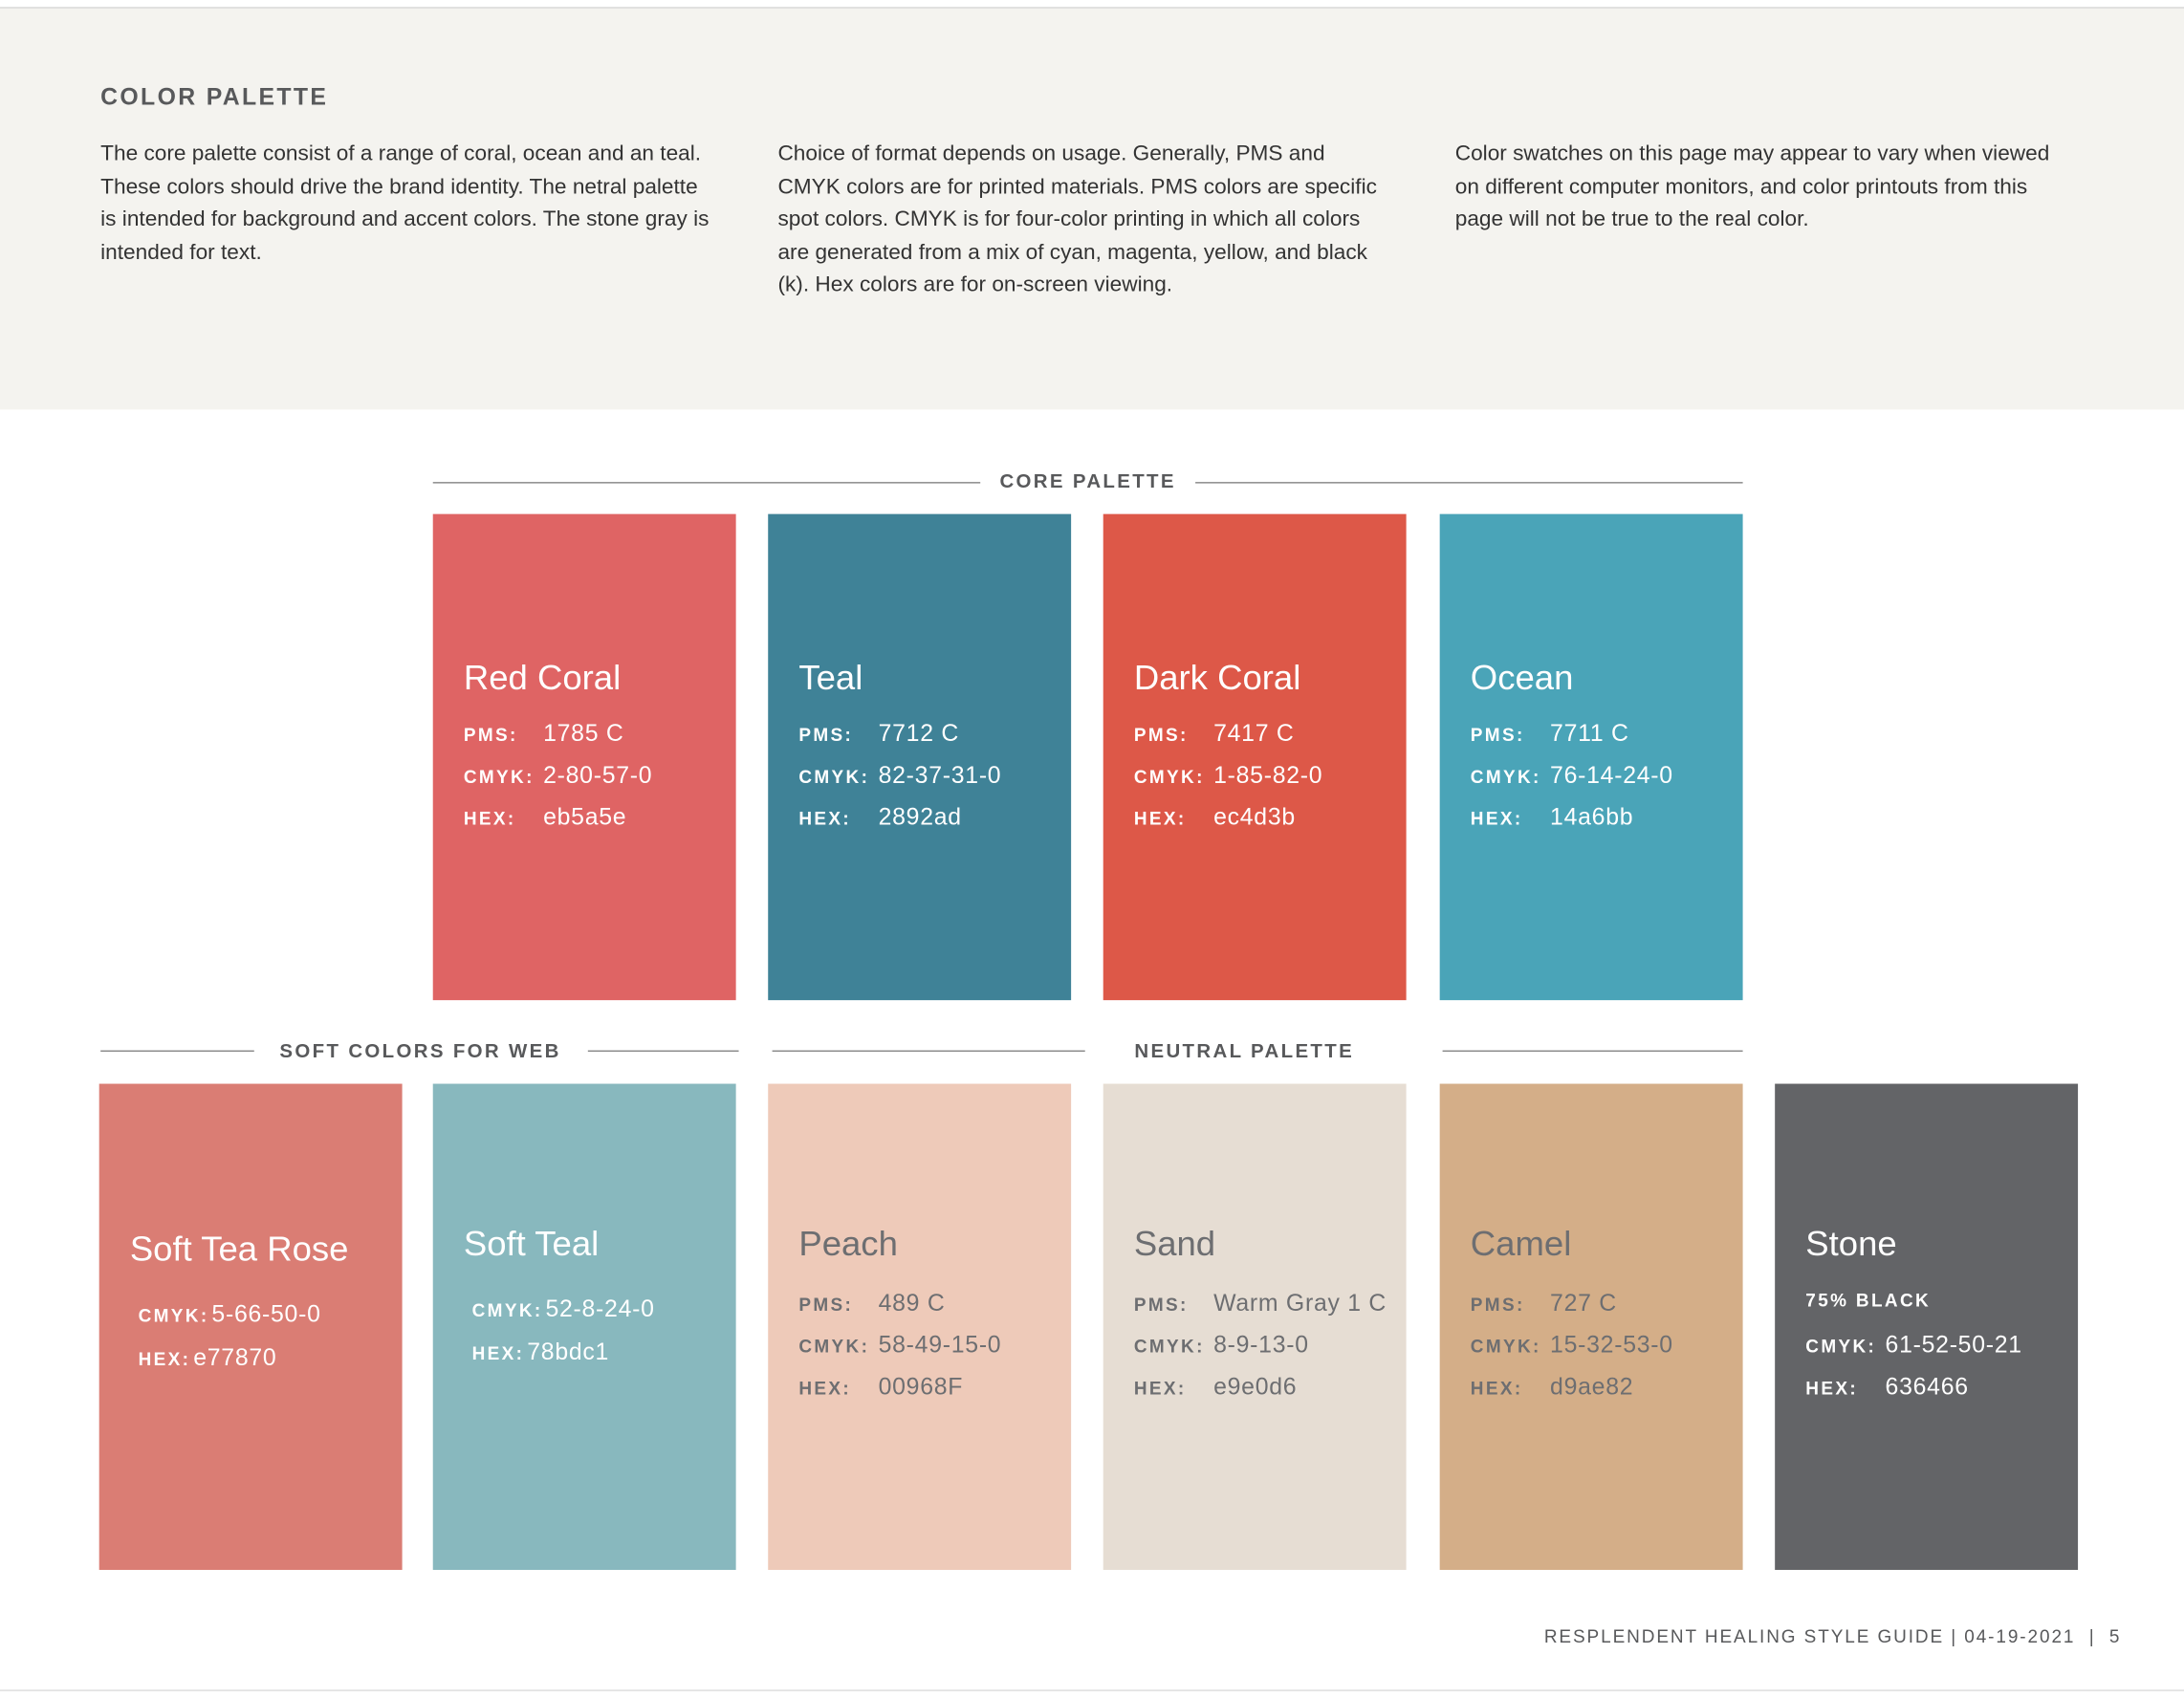 The width and height of the screenshot is (2184, 1698). I want to click on swatch-field: CMYK: 1-85-82-0, so click(1228, 776).